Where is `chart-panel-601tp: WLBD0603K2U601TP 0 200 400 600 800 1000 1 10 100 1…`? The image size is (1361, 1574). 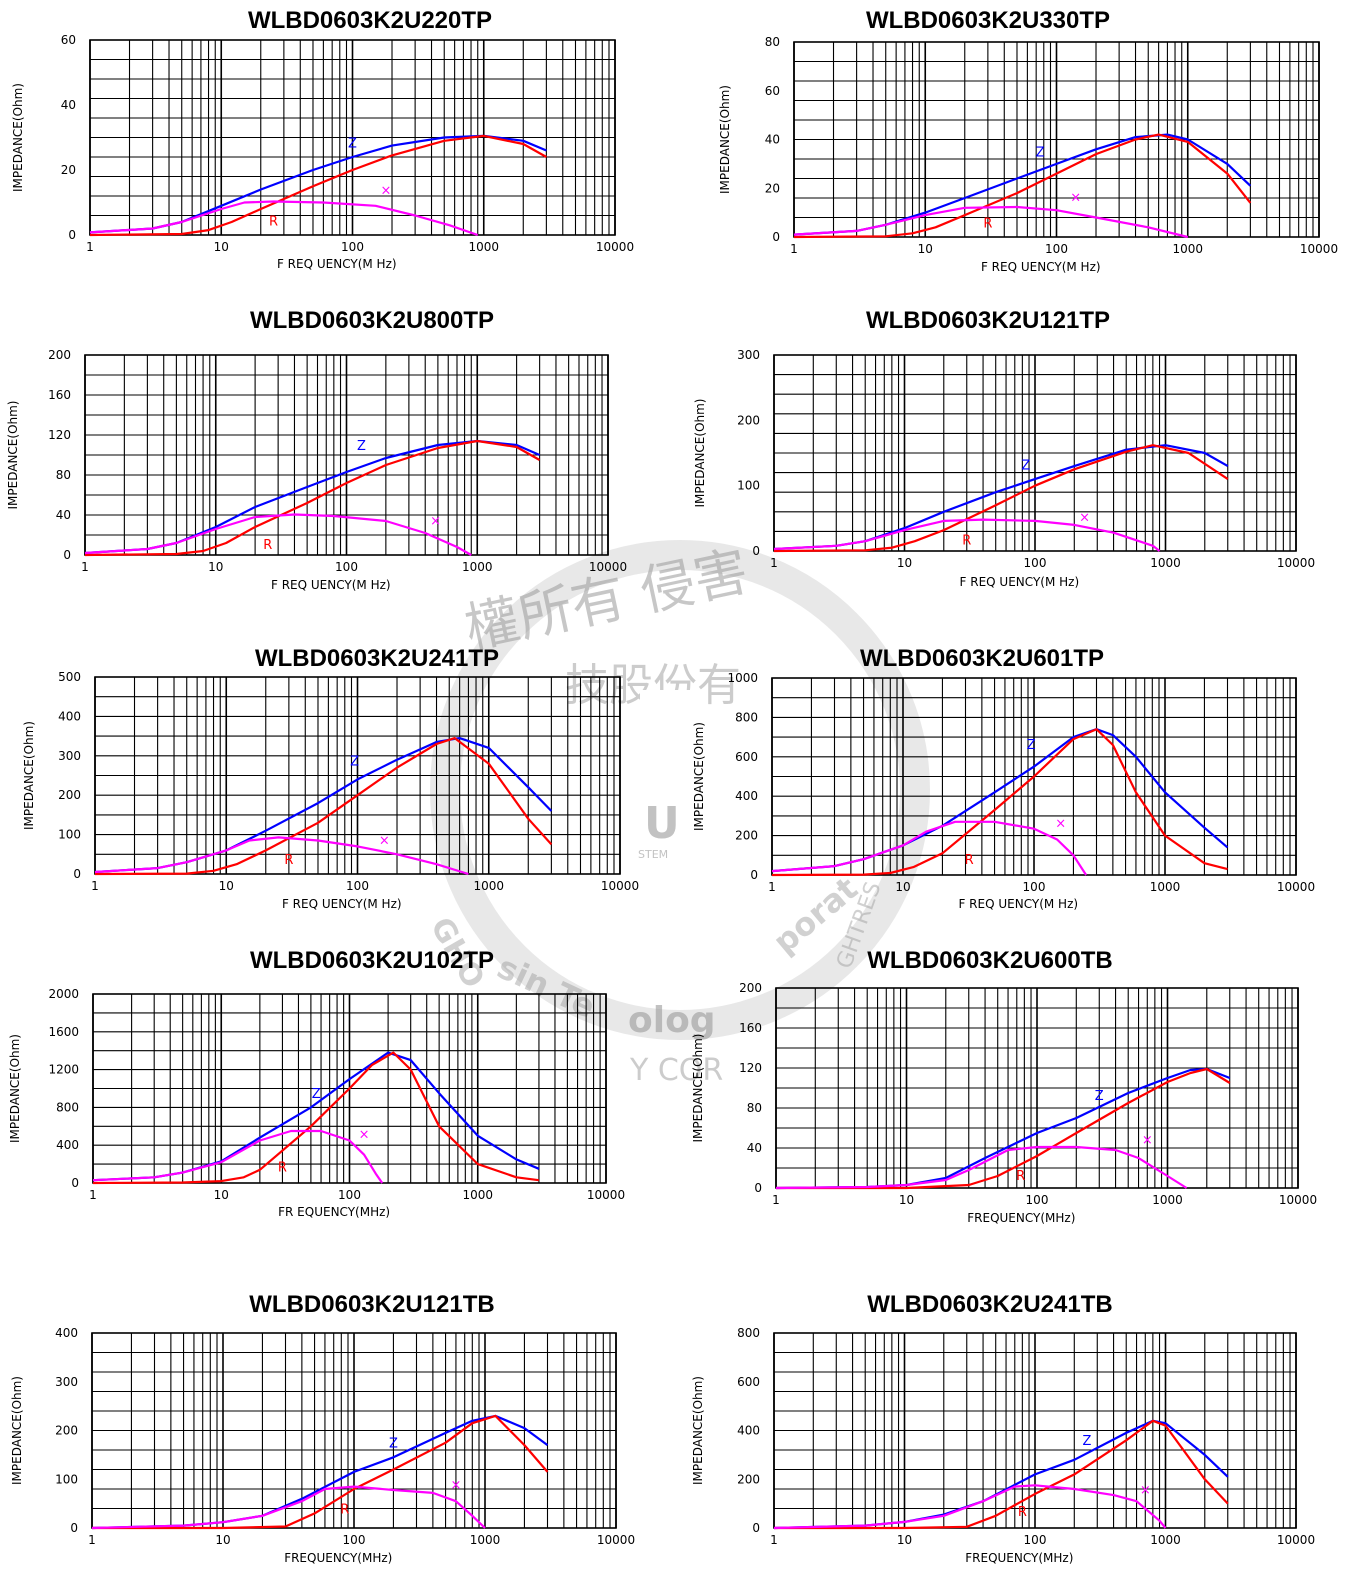
chart-panel-601tp: WLBD0603K2U601TP 0 200 400 600 800 1000 1 10 100 1… is located at coordinates (1025, 780).